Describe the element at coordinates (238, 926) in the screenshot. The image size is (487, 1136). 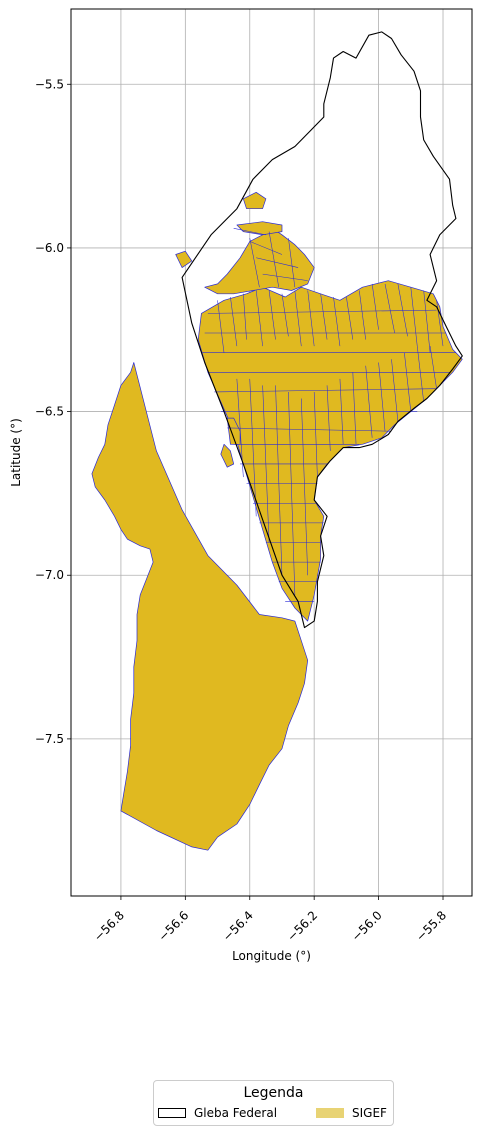
I see `x-tick-label: −56.4` at that location.